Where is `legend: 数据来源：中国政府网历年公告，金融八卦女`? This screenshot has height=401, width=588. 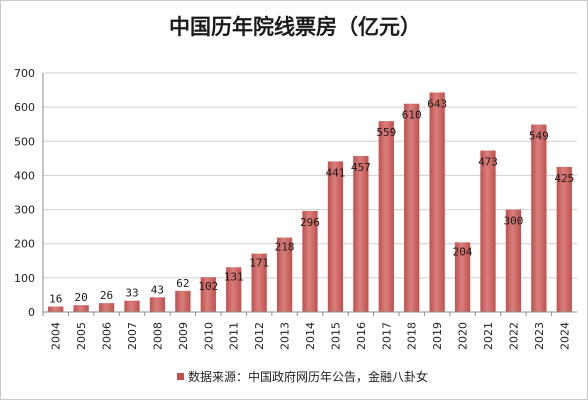
legend: 数据来源：中国政府网历年公告，金融八卦女 is located at coordinates (302, 376).